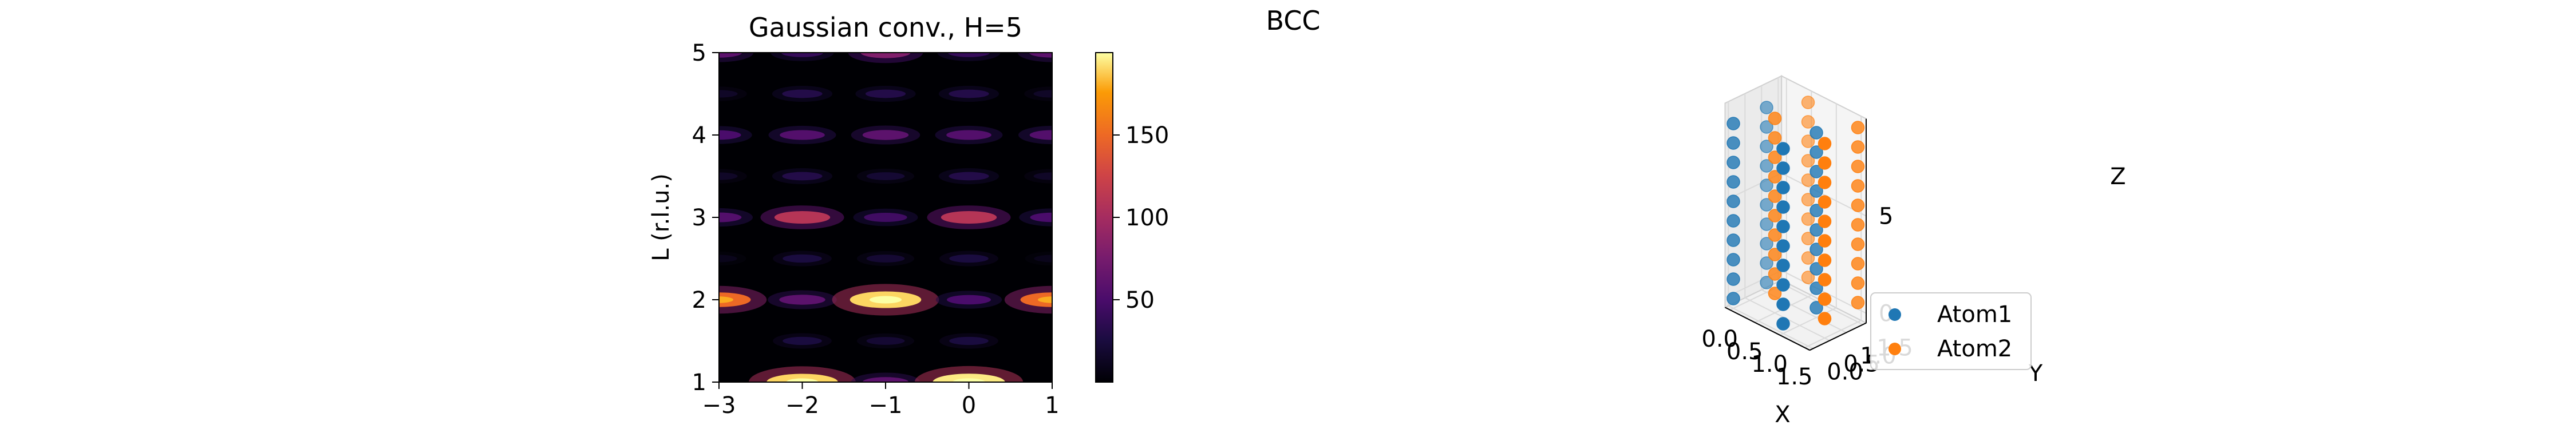 The width and height of the screenshot is (2576, 429). Describe the element at coordinates (1293, 20) in the screenshot. I see `figure-title: BCC` at that location.